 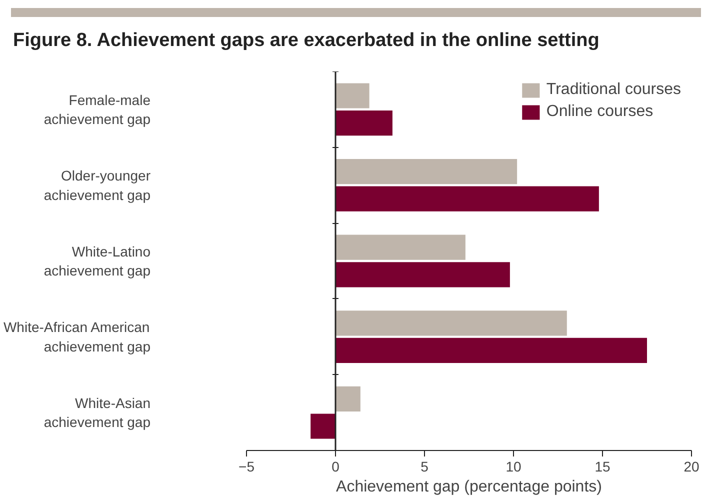 What do you see at coordinates (600, 112) in the screenshot?
I see `legend-label: Online courses` at bounding box center [600, 112].